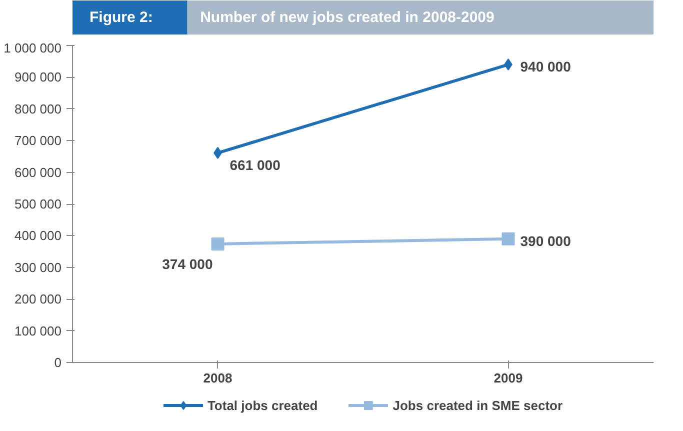 The height and width of the screenshot is (431, 683). I want to click on y-tick-label: 0, so click(58, 362).